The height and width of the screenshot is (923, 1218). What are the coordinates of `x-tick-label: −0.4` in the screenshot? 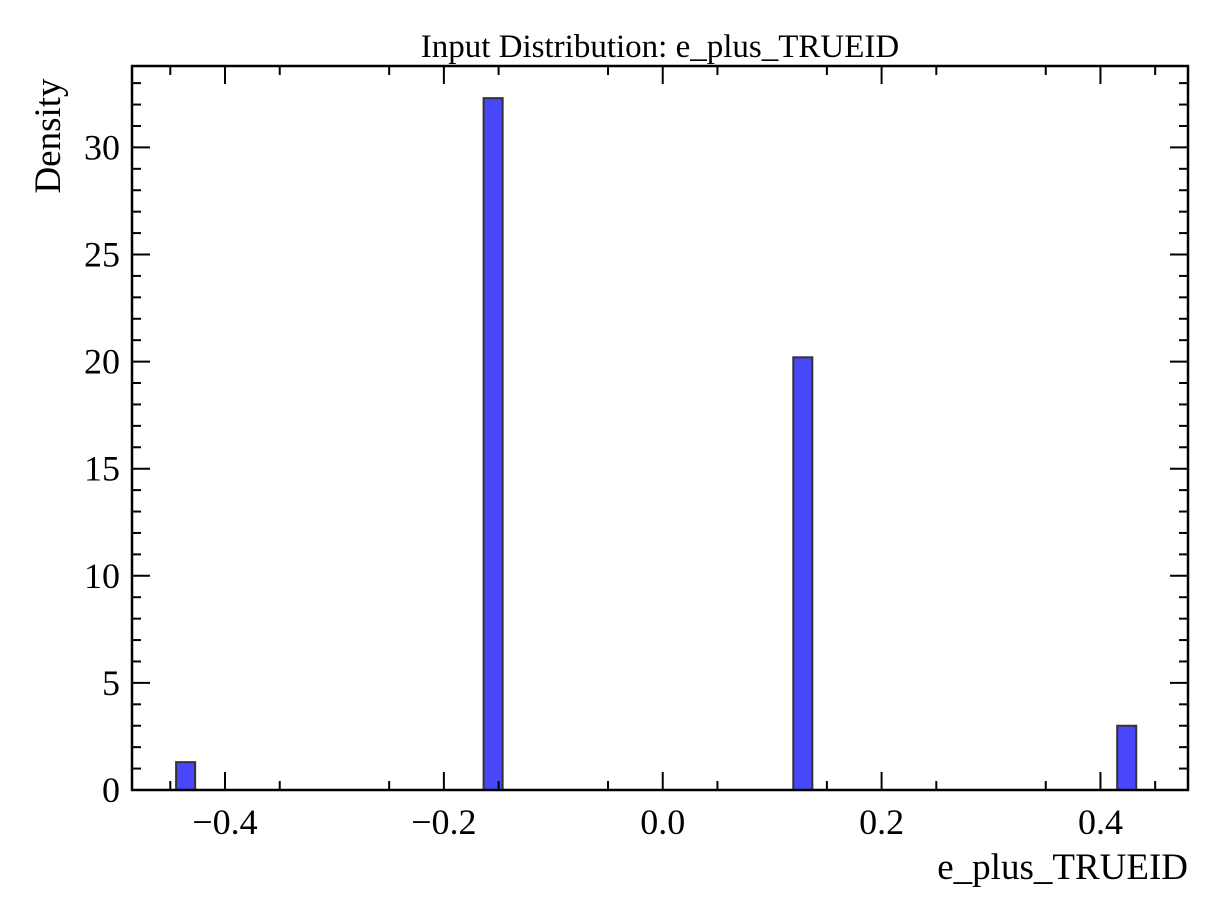 It's located at (224, 822).